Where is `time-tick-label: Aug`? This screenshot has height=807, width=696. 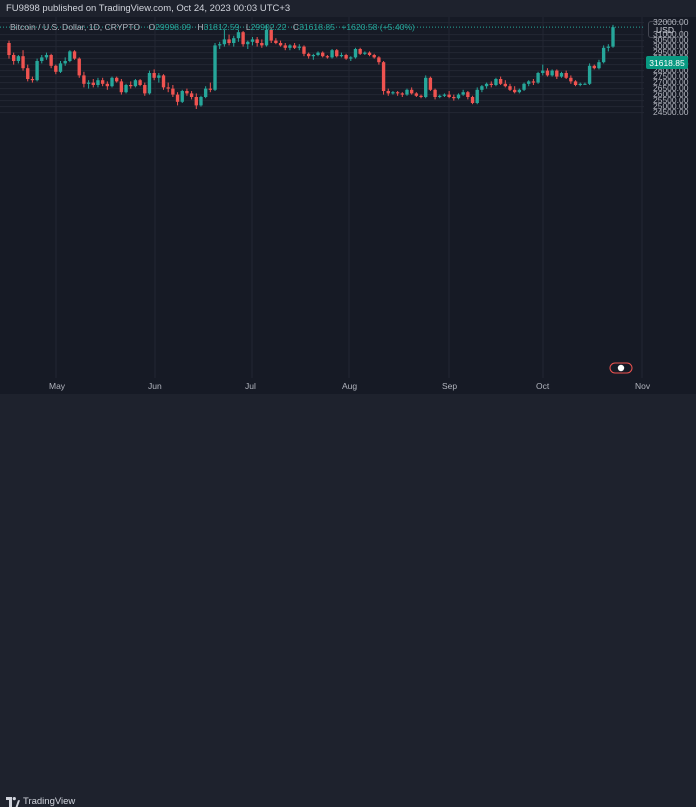 time-tick-label: Aug is located at coordinates (350, 386).